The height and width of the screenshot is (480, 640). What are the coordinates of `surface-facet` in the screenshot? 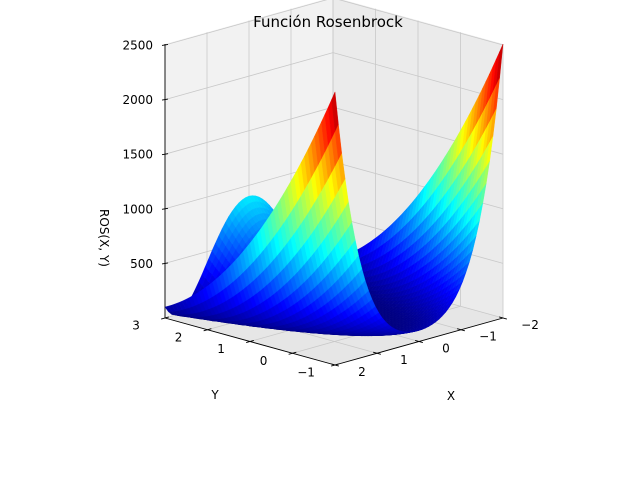 It's located at (335, 112).